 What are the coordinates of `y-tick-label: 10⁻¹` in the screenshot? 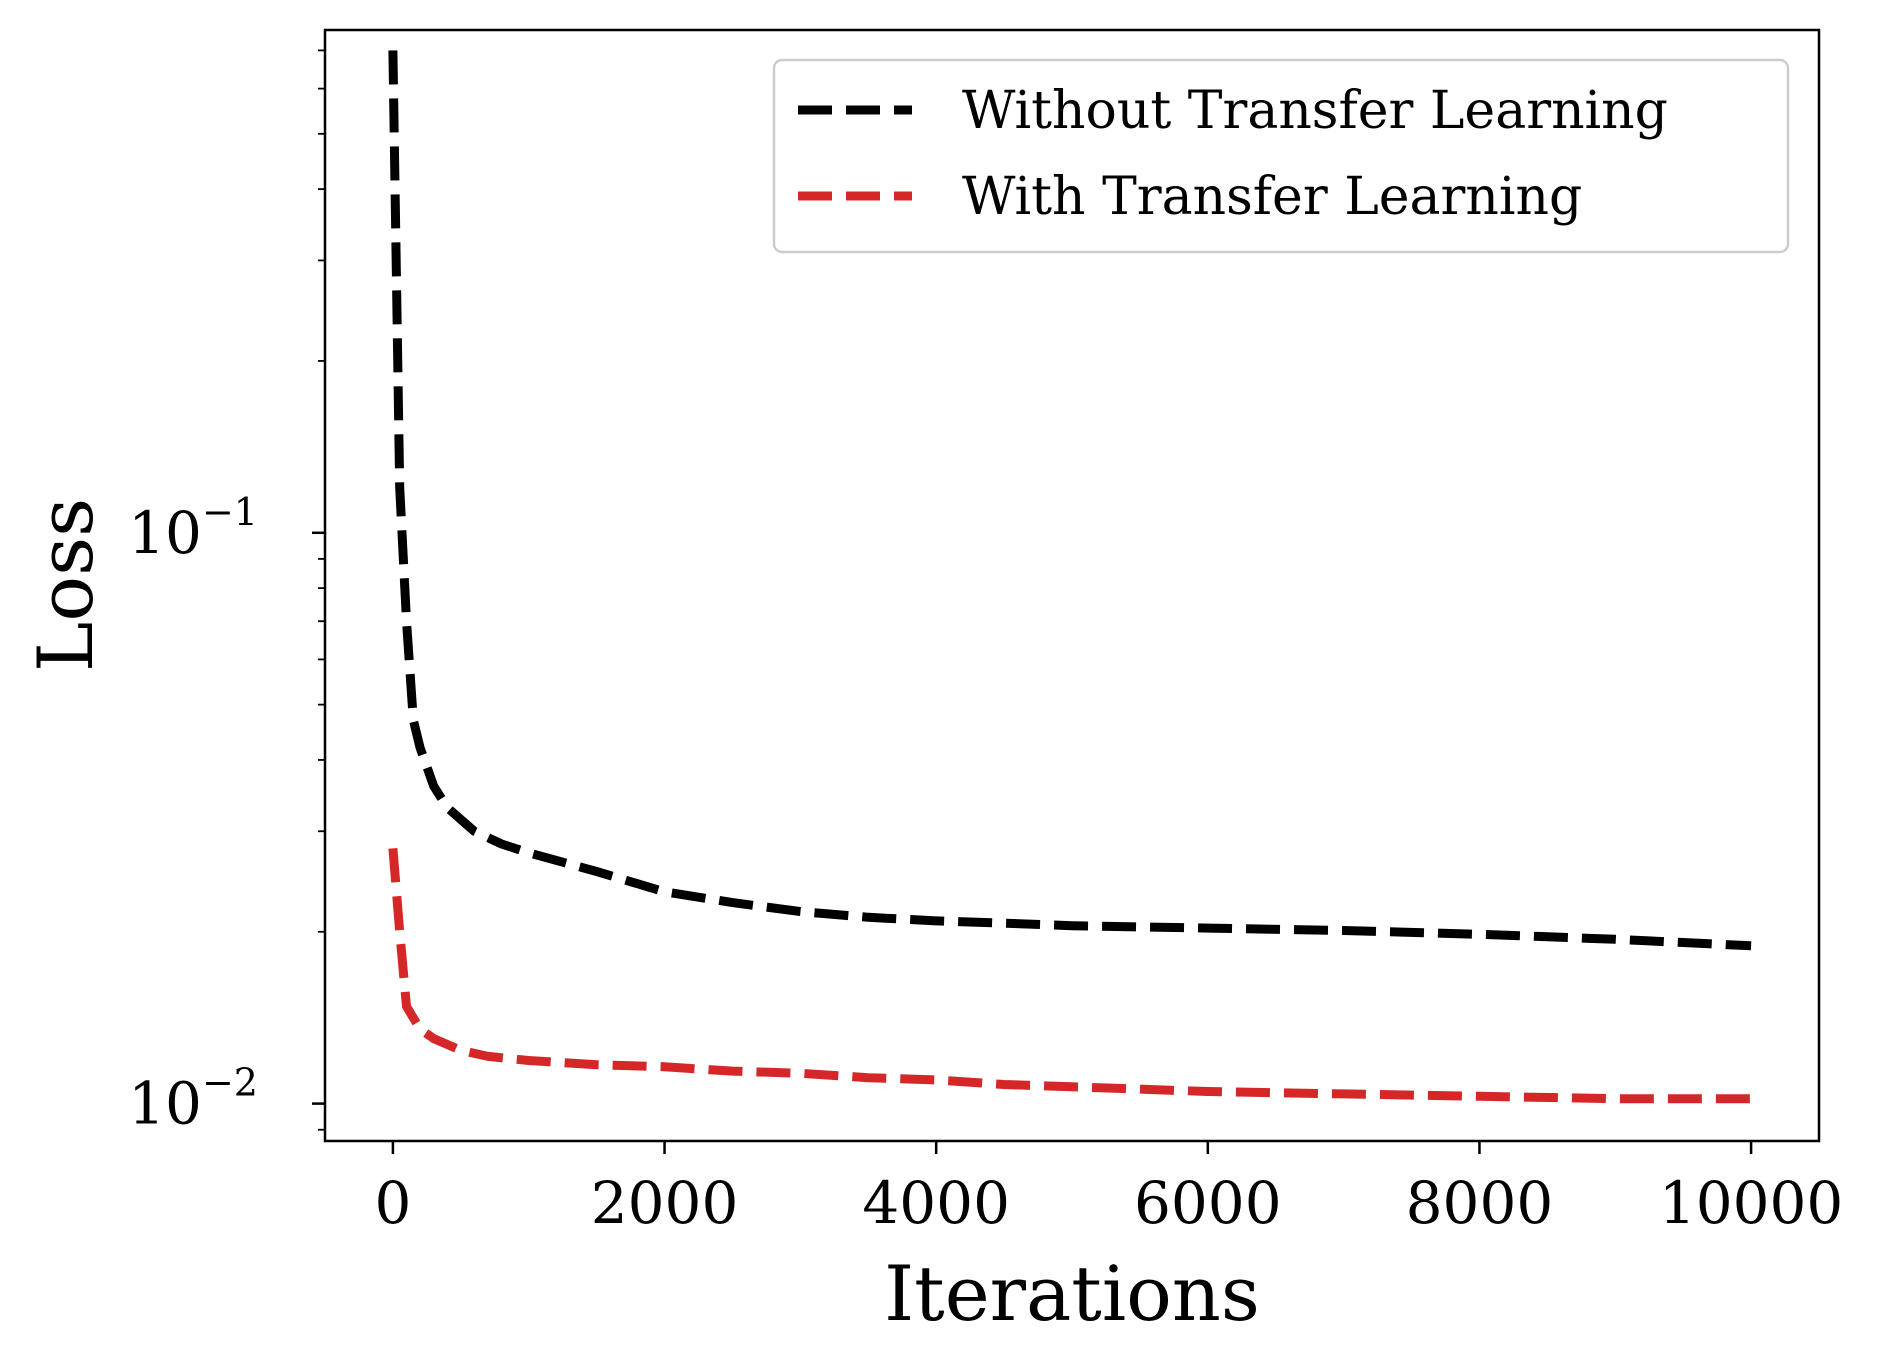 It's located at (193, 528).